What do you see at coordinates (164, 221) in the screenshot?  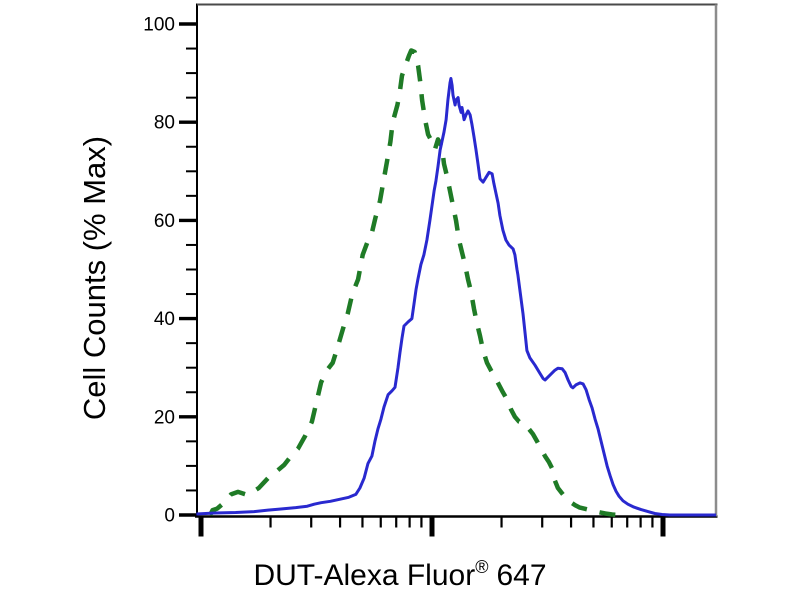 I see `y-tick-label: 60` at bounding box center [164, 221].